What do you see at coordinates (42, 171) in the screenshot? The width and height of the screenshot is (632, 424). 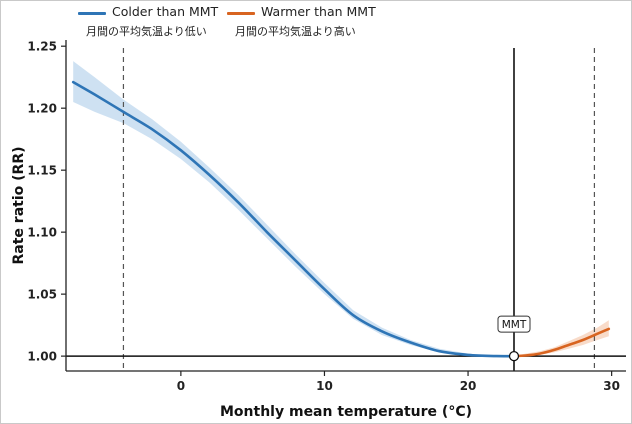 I see `y-tick-label: 1.15` at bounding box center [42, 171].